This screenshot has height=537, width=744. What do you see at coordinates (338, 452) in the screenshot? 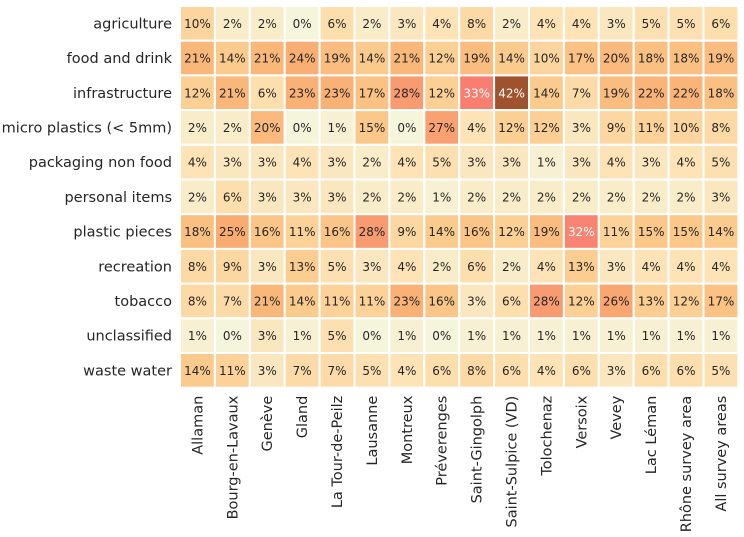
I see `column-label: La Tour-de-Peilz` at bounding box center [338, 452].